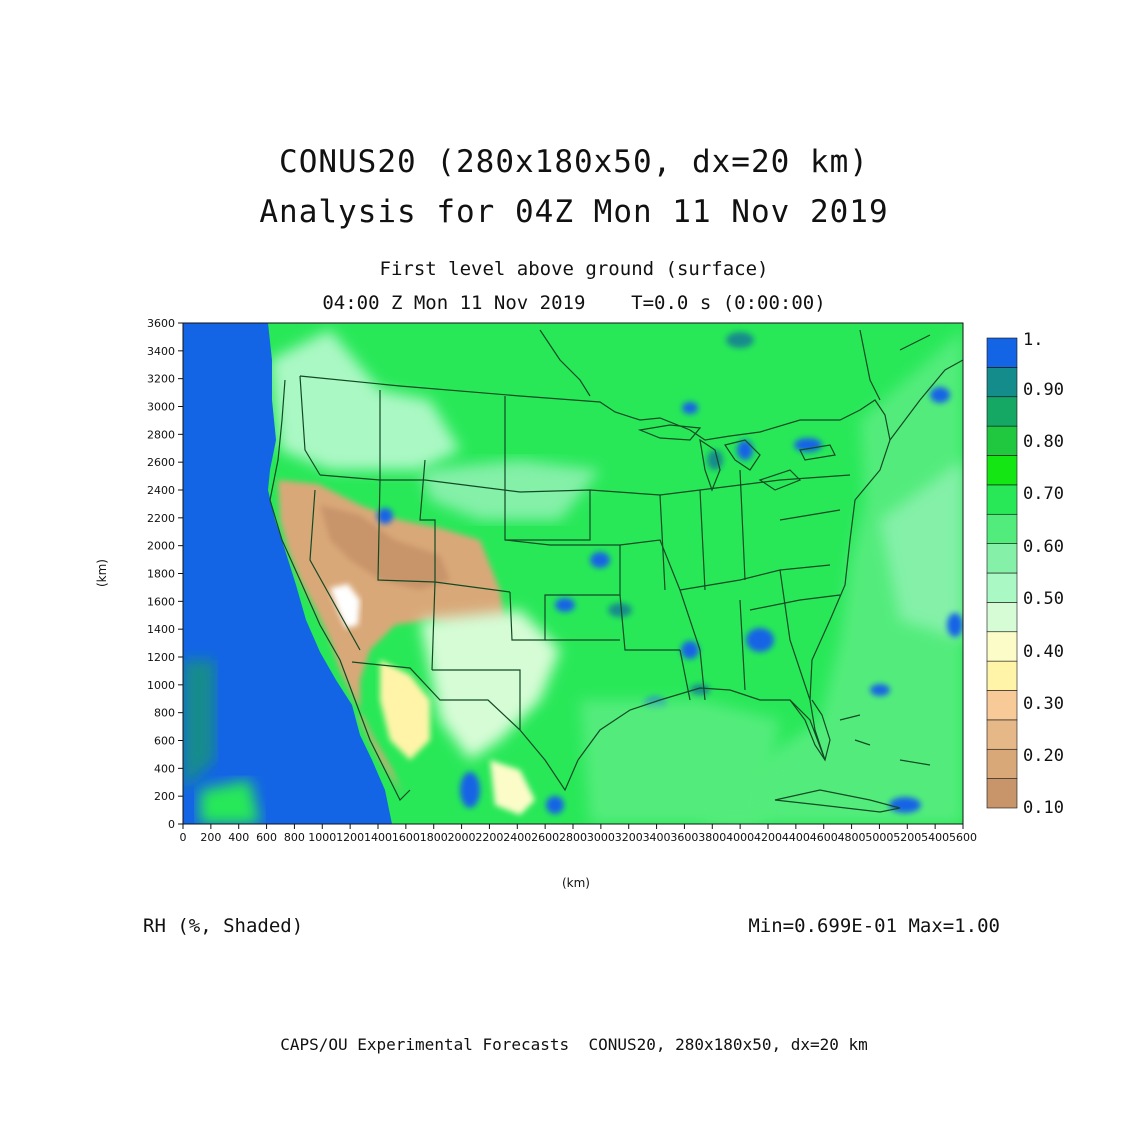 The height and width of the screenshot is (1148, 1148). Describe the element at coordinates (434, 837) in the screenshot. I see `x-tick-label: 1800` at that location.